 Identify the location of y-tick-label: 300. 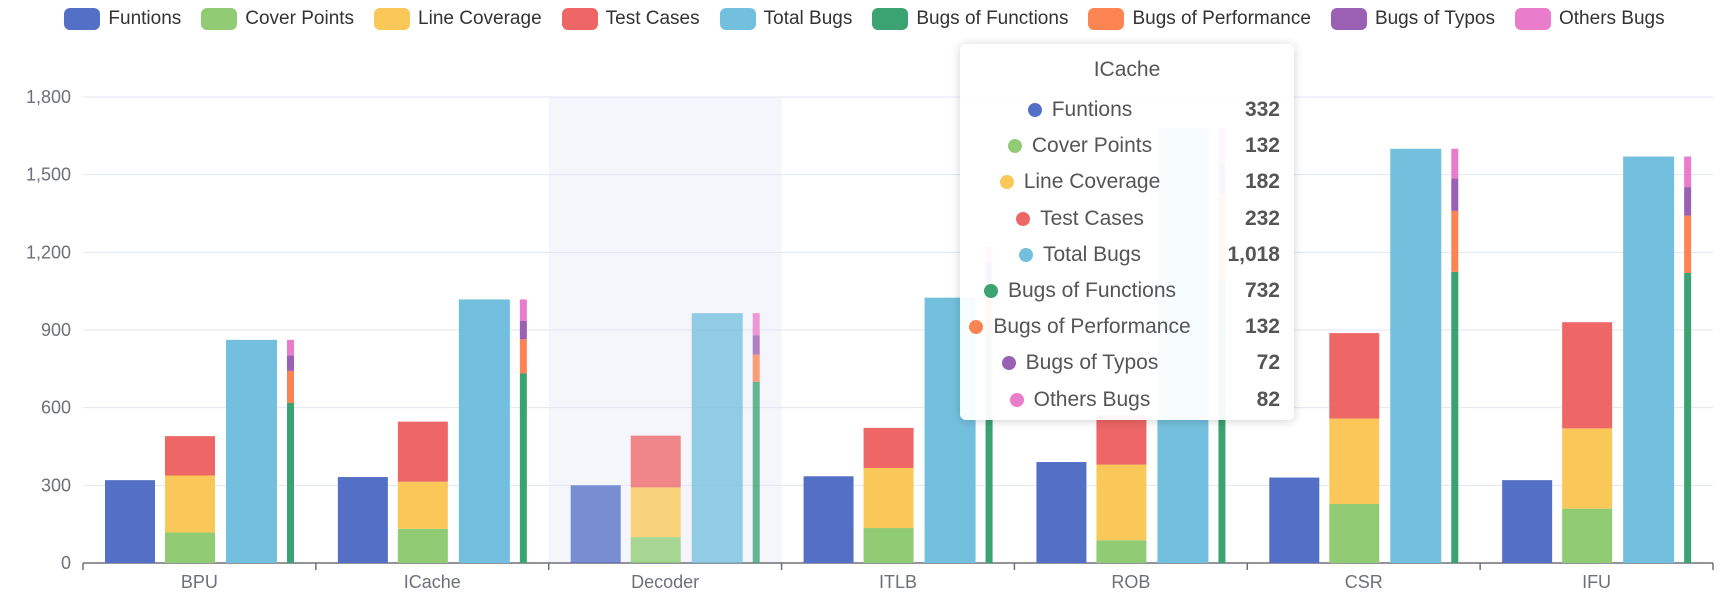
(56, 485).